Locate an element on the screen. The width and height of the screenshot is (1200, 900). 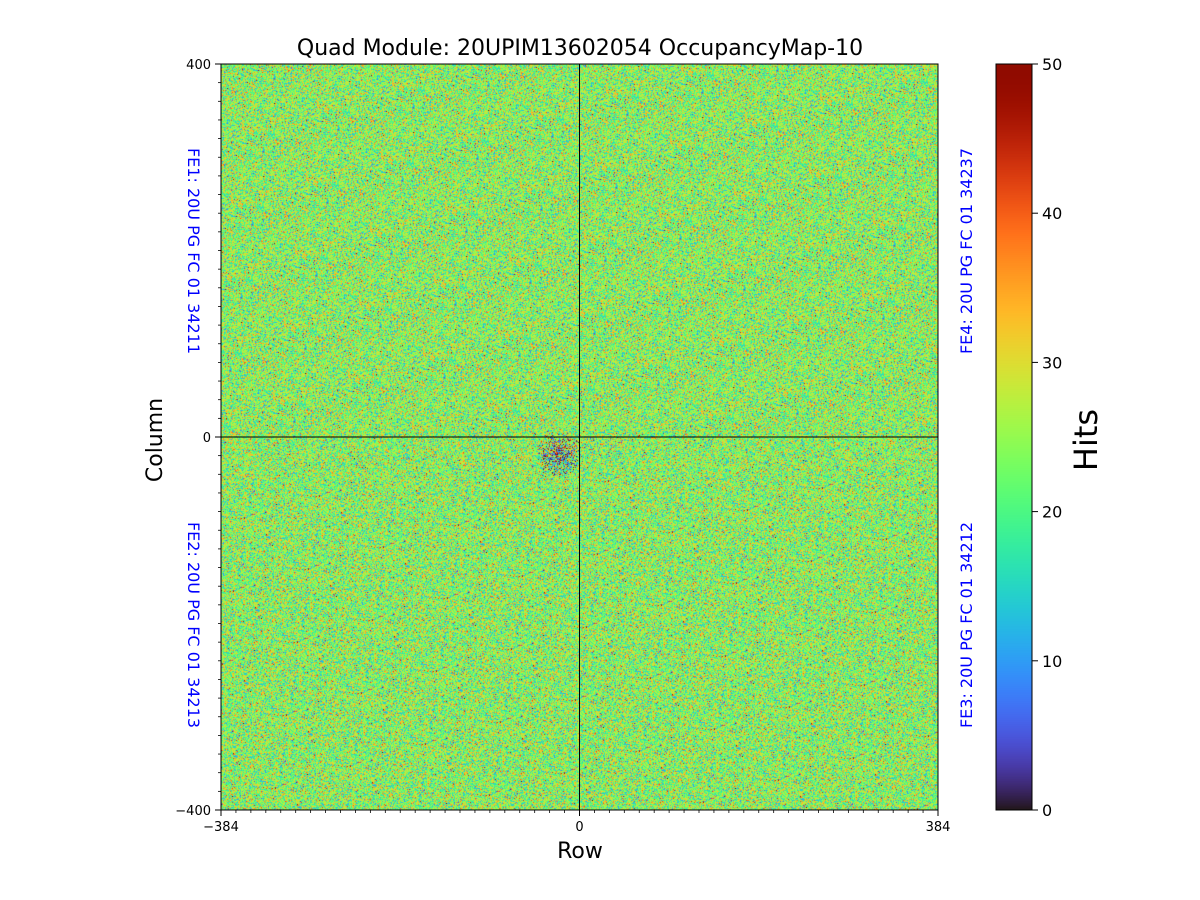
colorbar-gradient is located at coordinates (1014, 437).